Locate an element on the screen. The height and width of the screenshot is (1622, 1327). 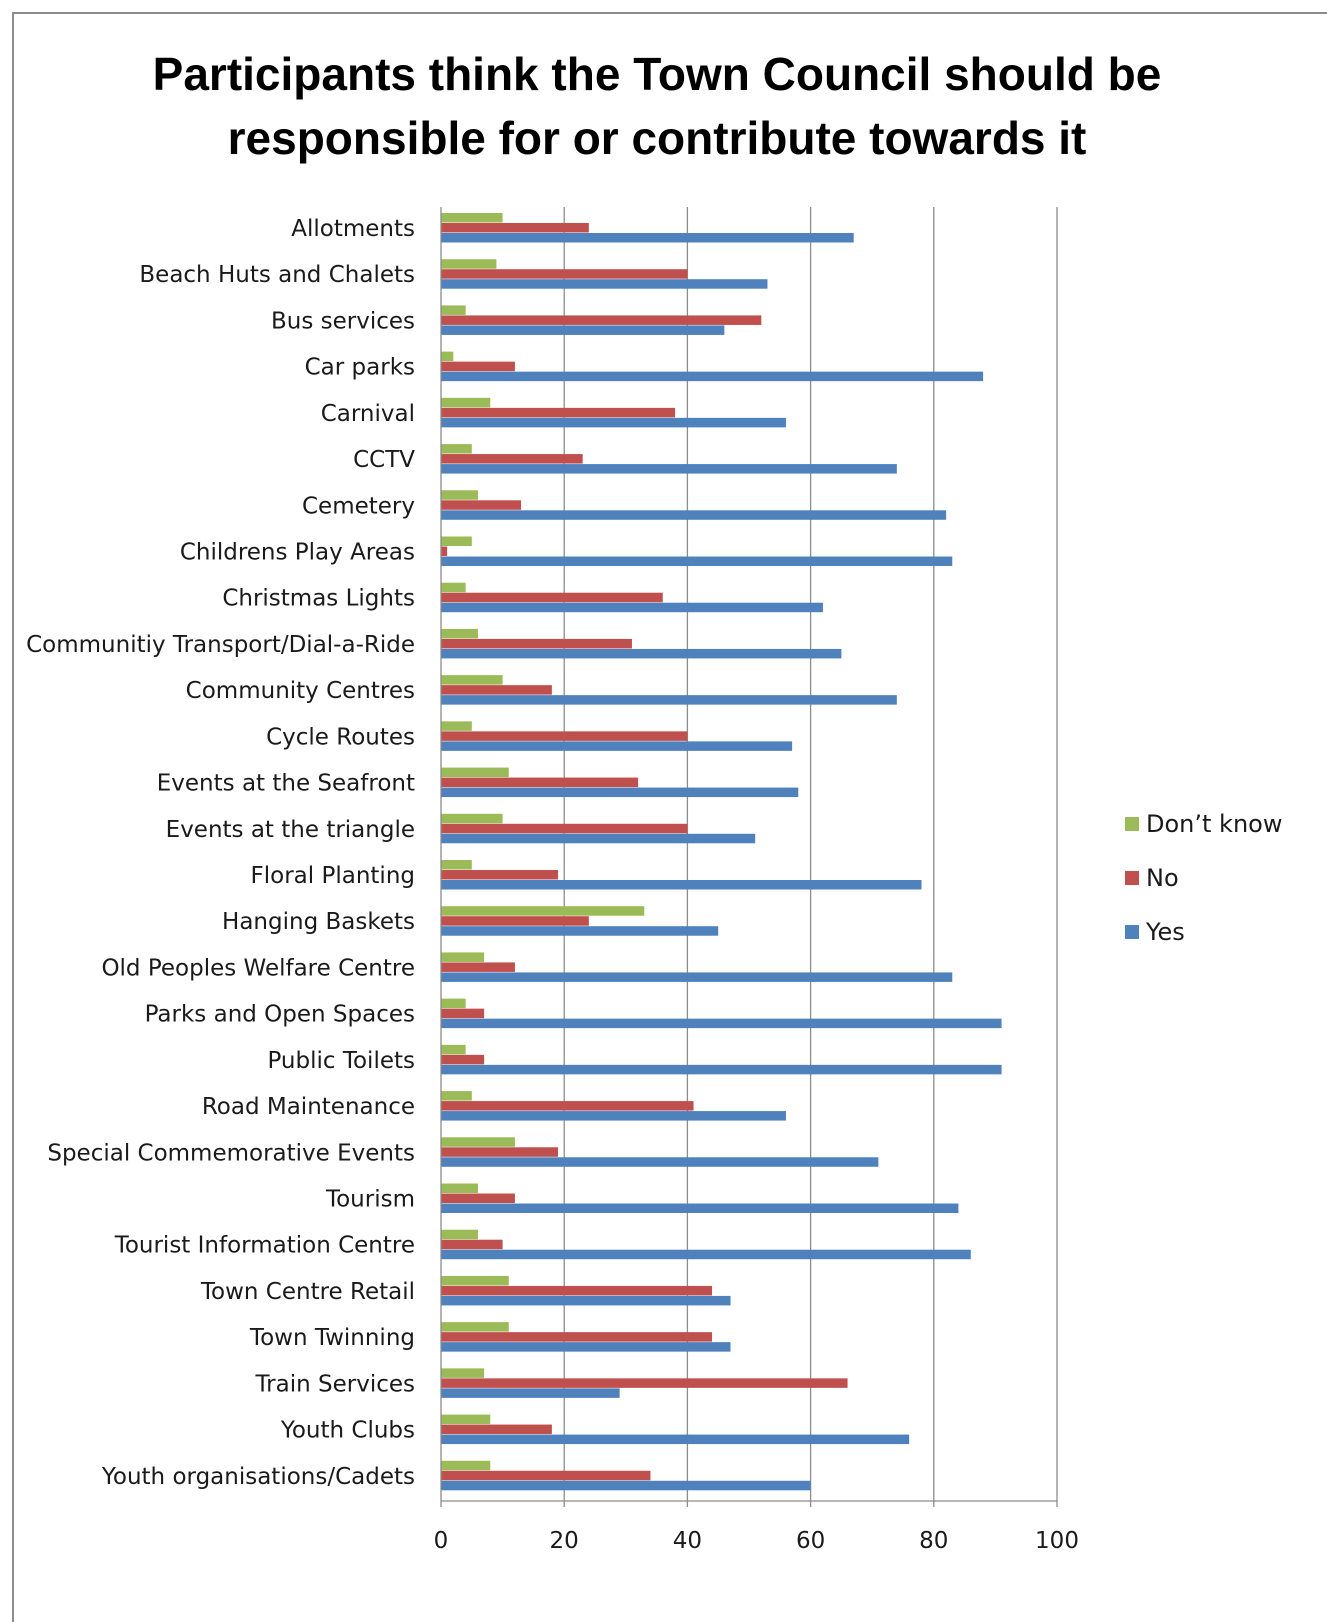
category-label: Community Centres is located at coordinates (300, 691).